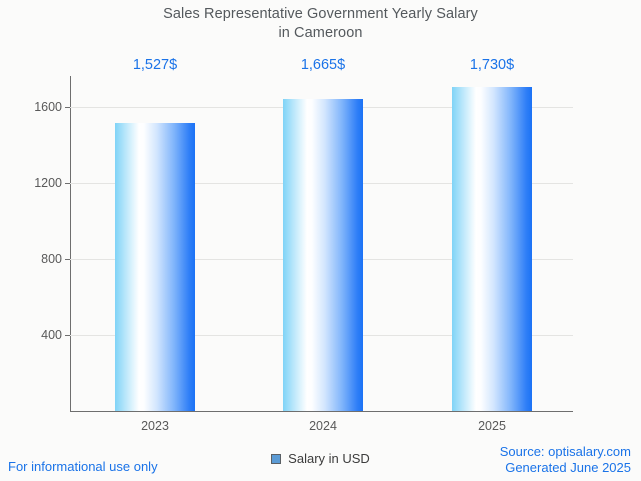 Image resolution: width=641 pixels, height=481 pixels. Describe the element at coordinates (492, 426) in the screenshot. I see `x-axis-label-2025: 2025` at that location.